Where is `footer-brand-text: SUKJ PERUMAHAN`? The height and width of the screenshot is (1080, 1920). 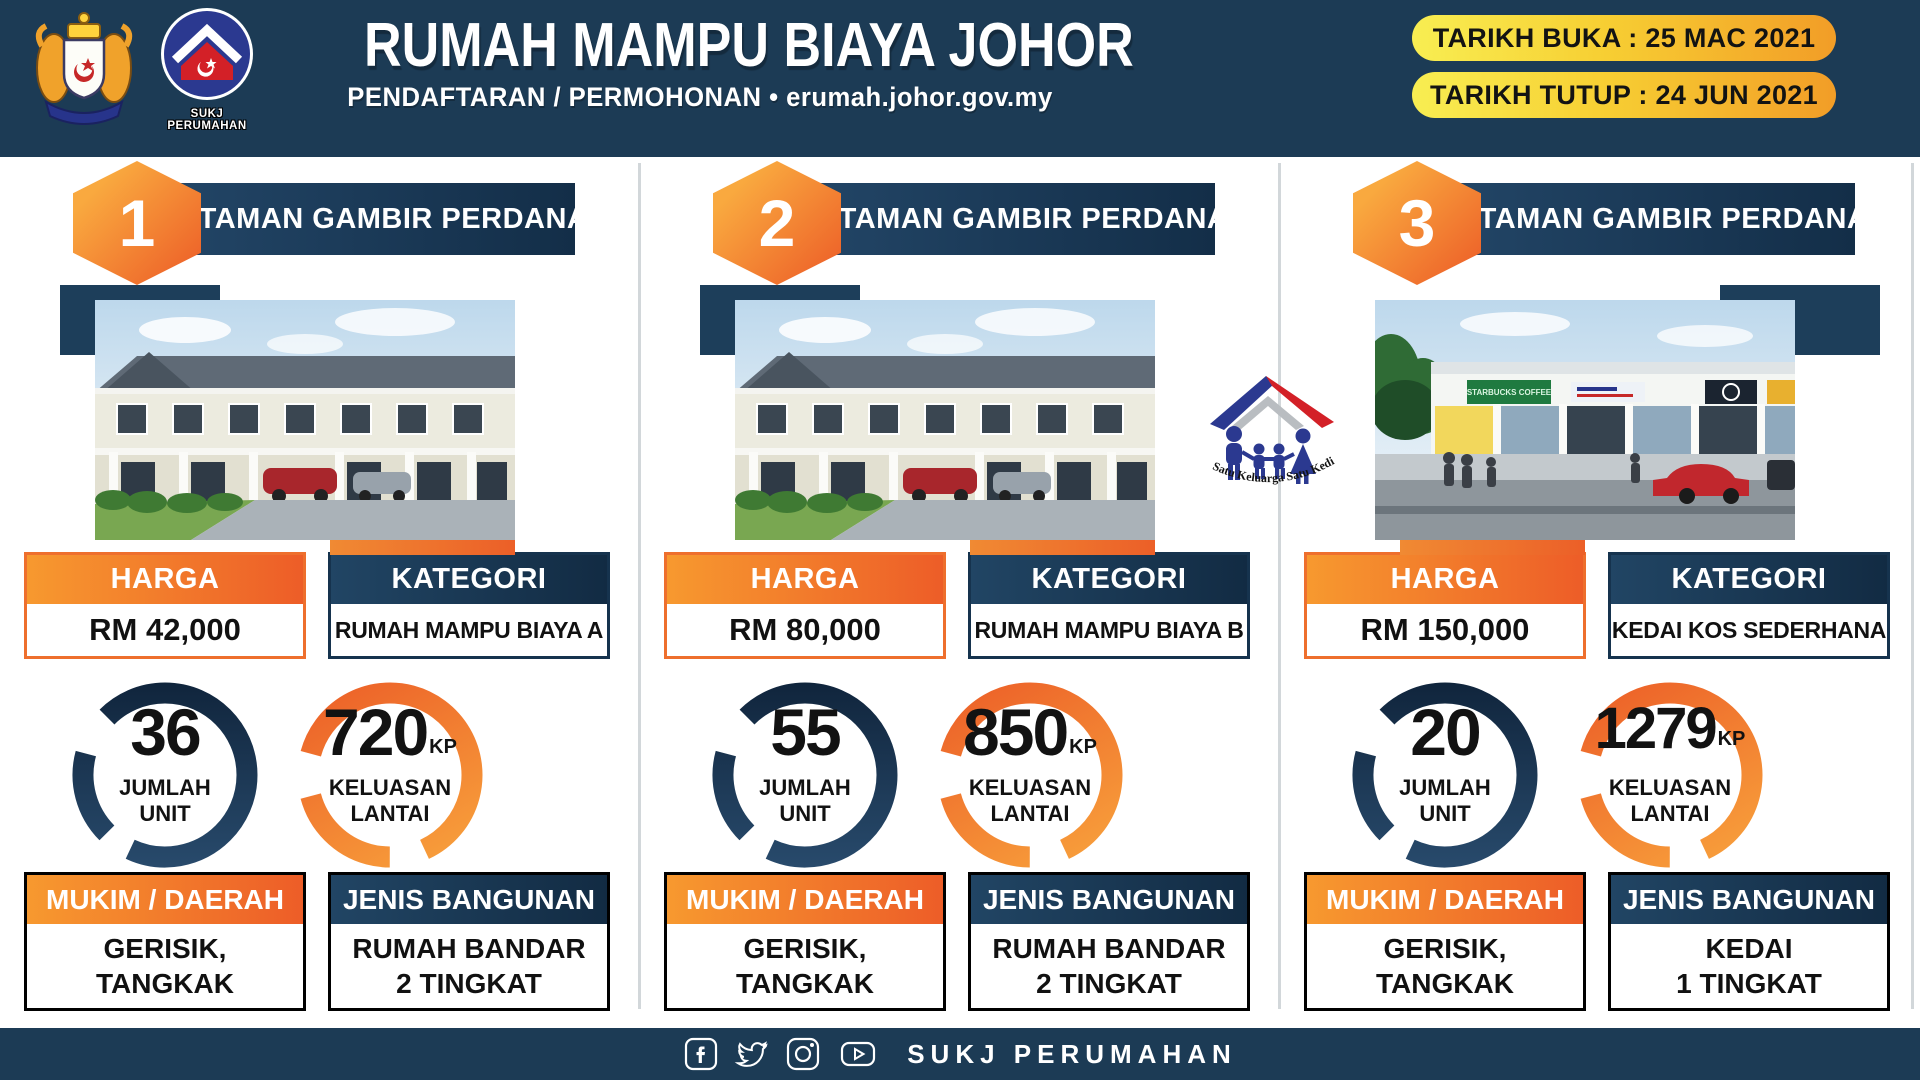 footer-brand-text: SUKJ PERUMAHAN is located at coordinates (1072, 1053).